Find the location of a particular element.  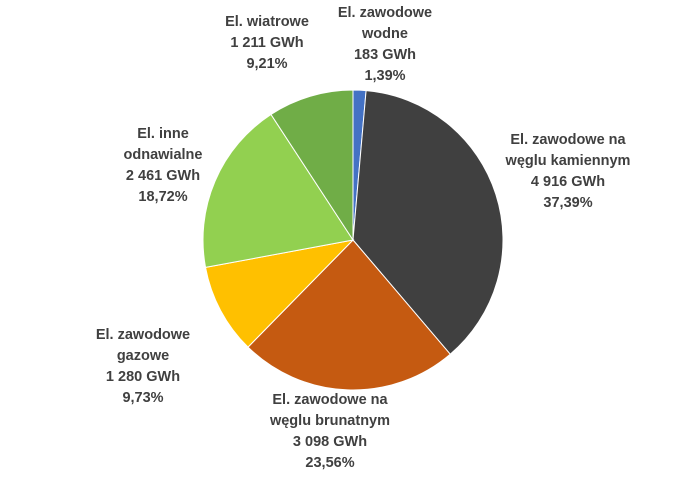

slice-name: El. zawodowe gazowe is located at coordinates (143, 345).